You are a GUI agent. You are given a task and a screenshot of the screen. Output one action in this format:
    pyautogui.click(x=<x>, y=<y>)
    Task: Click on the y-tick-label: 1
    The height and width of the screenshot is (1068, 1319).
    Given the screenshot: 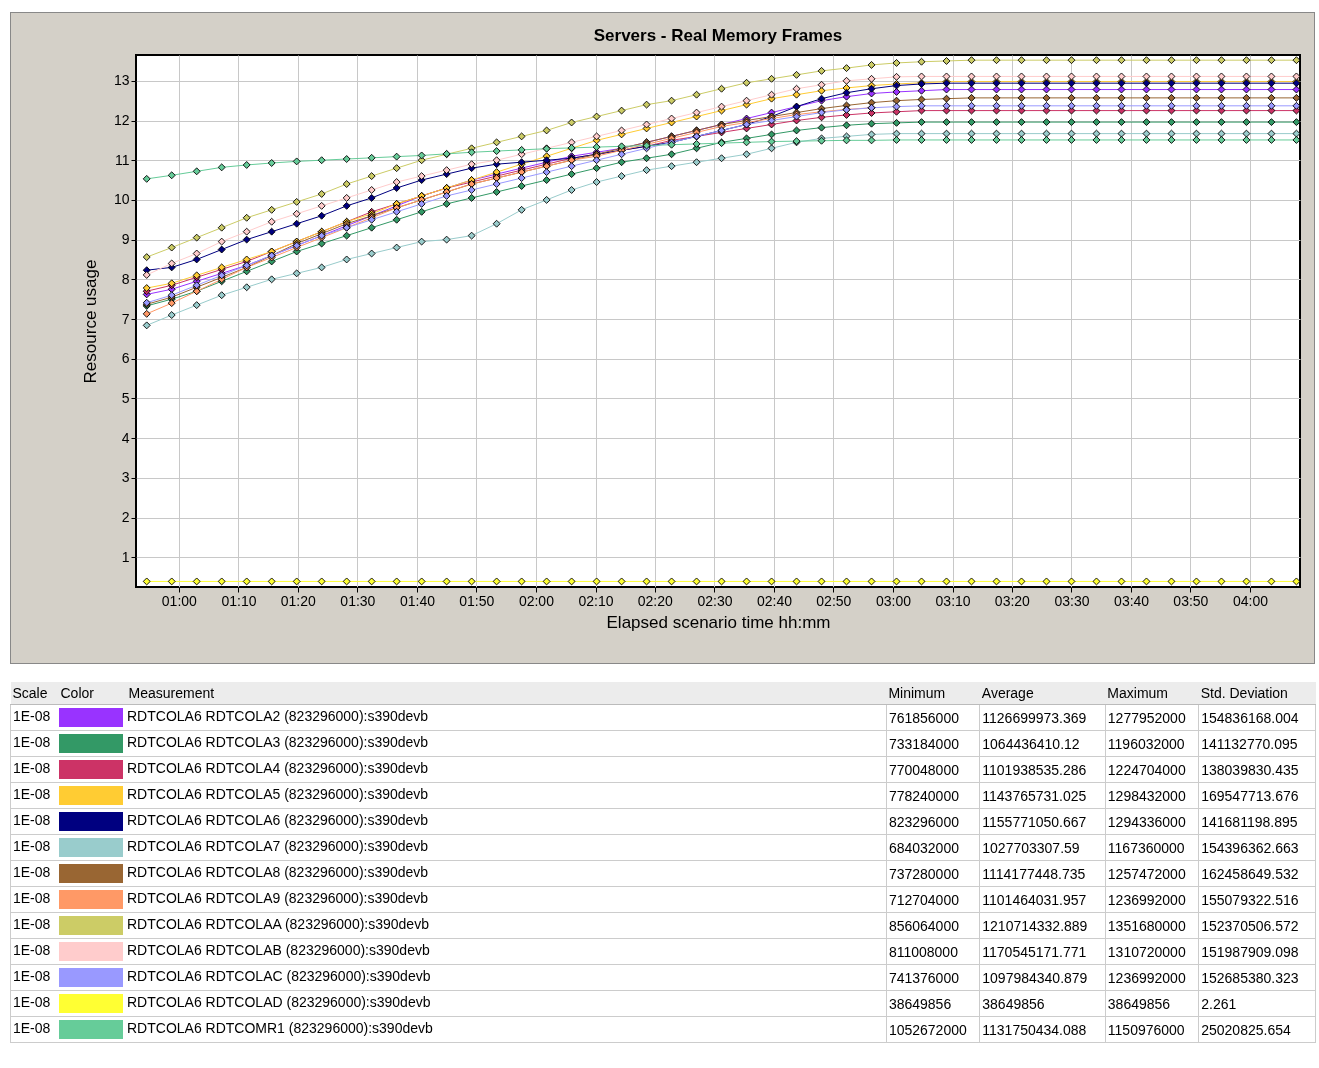 What is the action you would take?
    pyautogui.click(x=125, y=556)
    